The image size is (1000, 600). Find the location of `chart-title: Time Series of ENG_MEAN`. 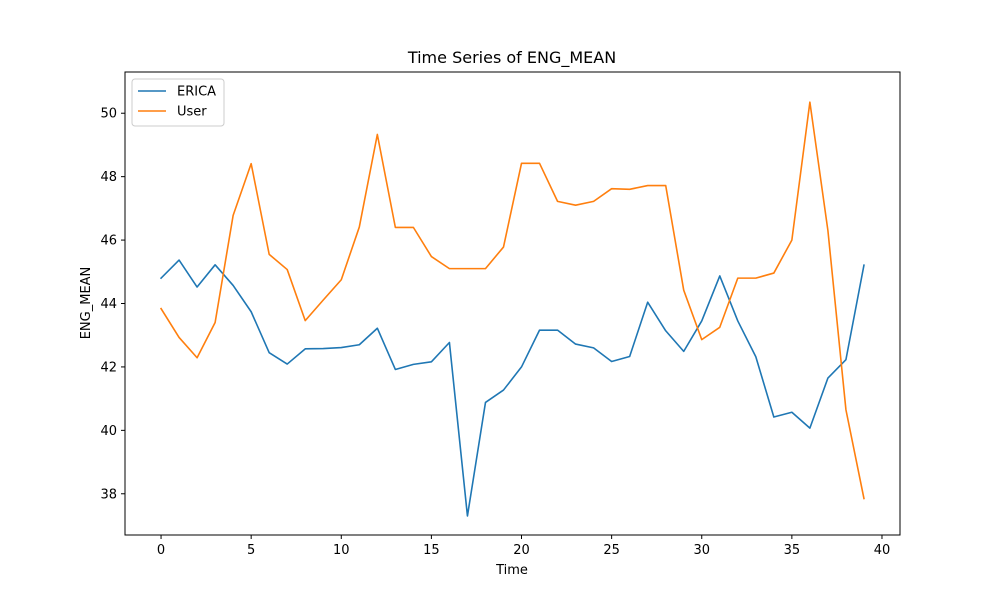

chart-title: Time Series of ENG_MEAN is located at coordinates (511, 58).